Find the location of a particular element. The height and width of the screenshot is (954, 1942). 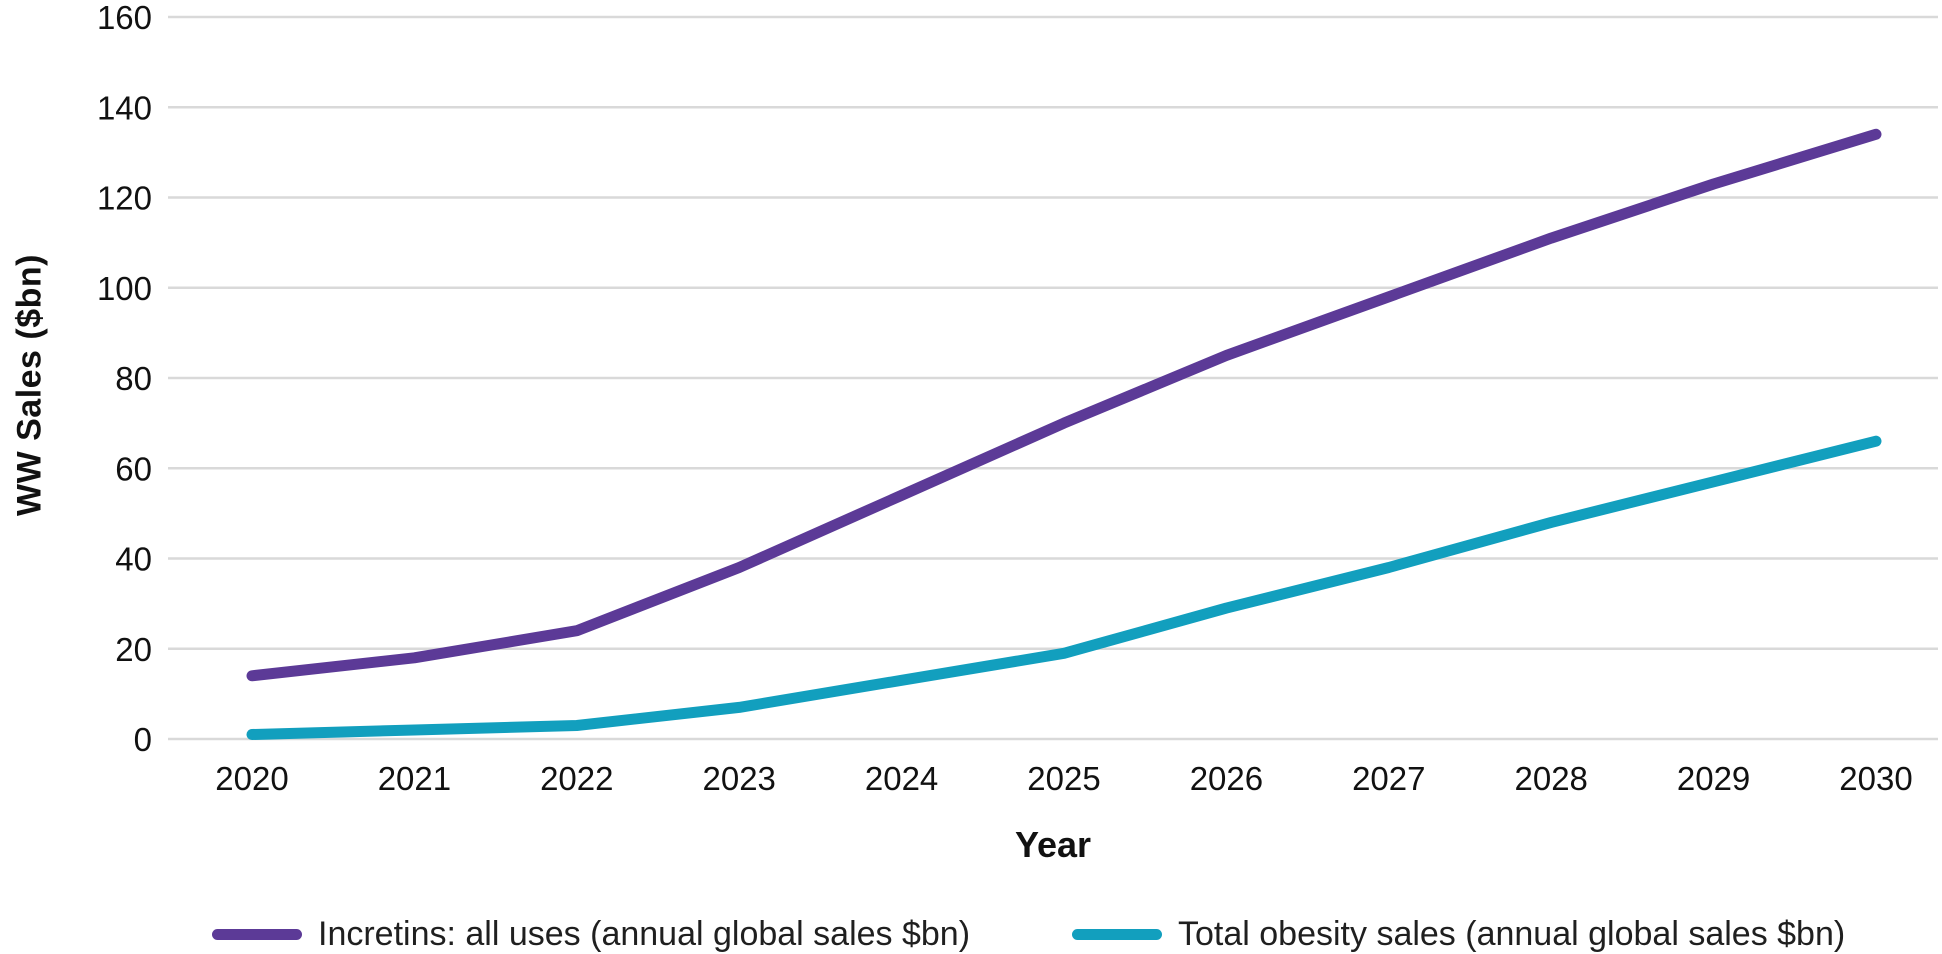

x-axis-tick-label: 2025 is located at coordinates (1063, 778).